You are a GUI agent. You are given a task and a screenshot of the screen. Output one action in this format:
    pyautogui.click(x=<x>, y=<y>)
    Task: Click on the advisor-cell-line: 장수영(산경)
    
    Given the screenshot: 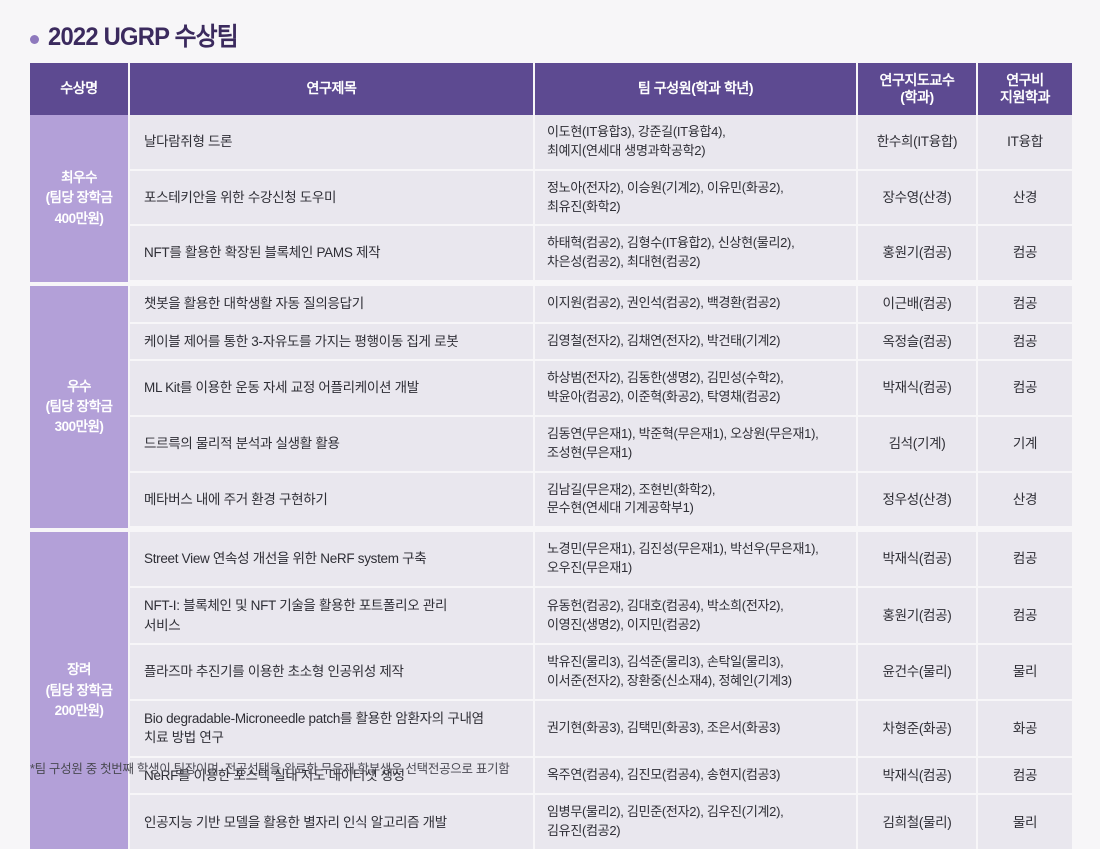 What is the action you would take?
    pyautogui.click(x=917, y=197)
    